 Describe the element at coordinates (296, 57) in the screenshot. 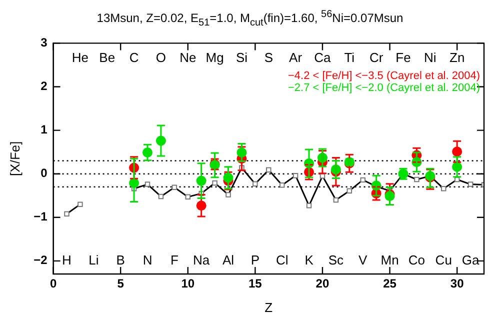

I see `annotation: Ar` at that location.